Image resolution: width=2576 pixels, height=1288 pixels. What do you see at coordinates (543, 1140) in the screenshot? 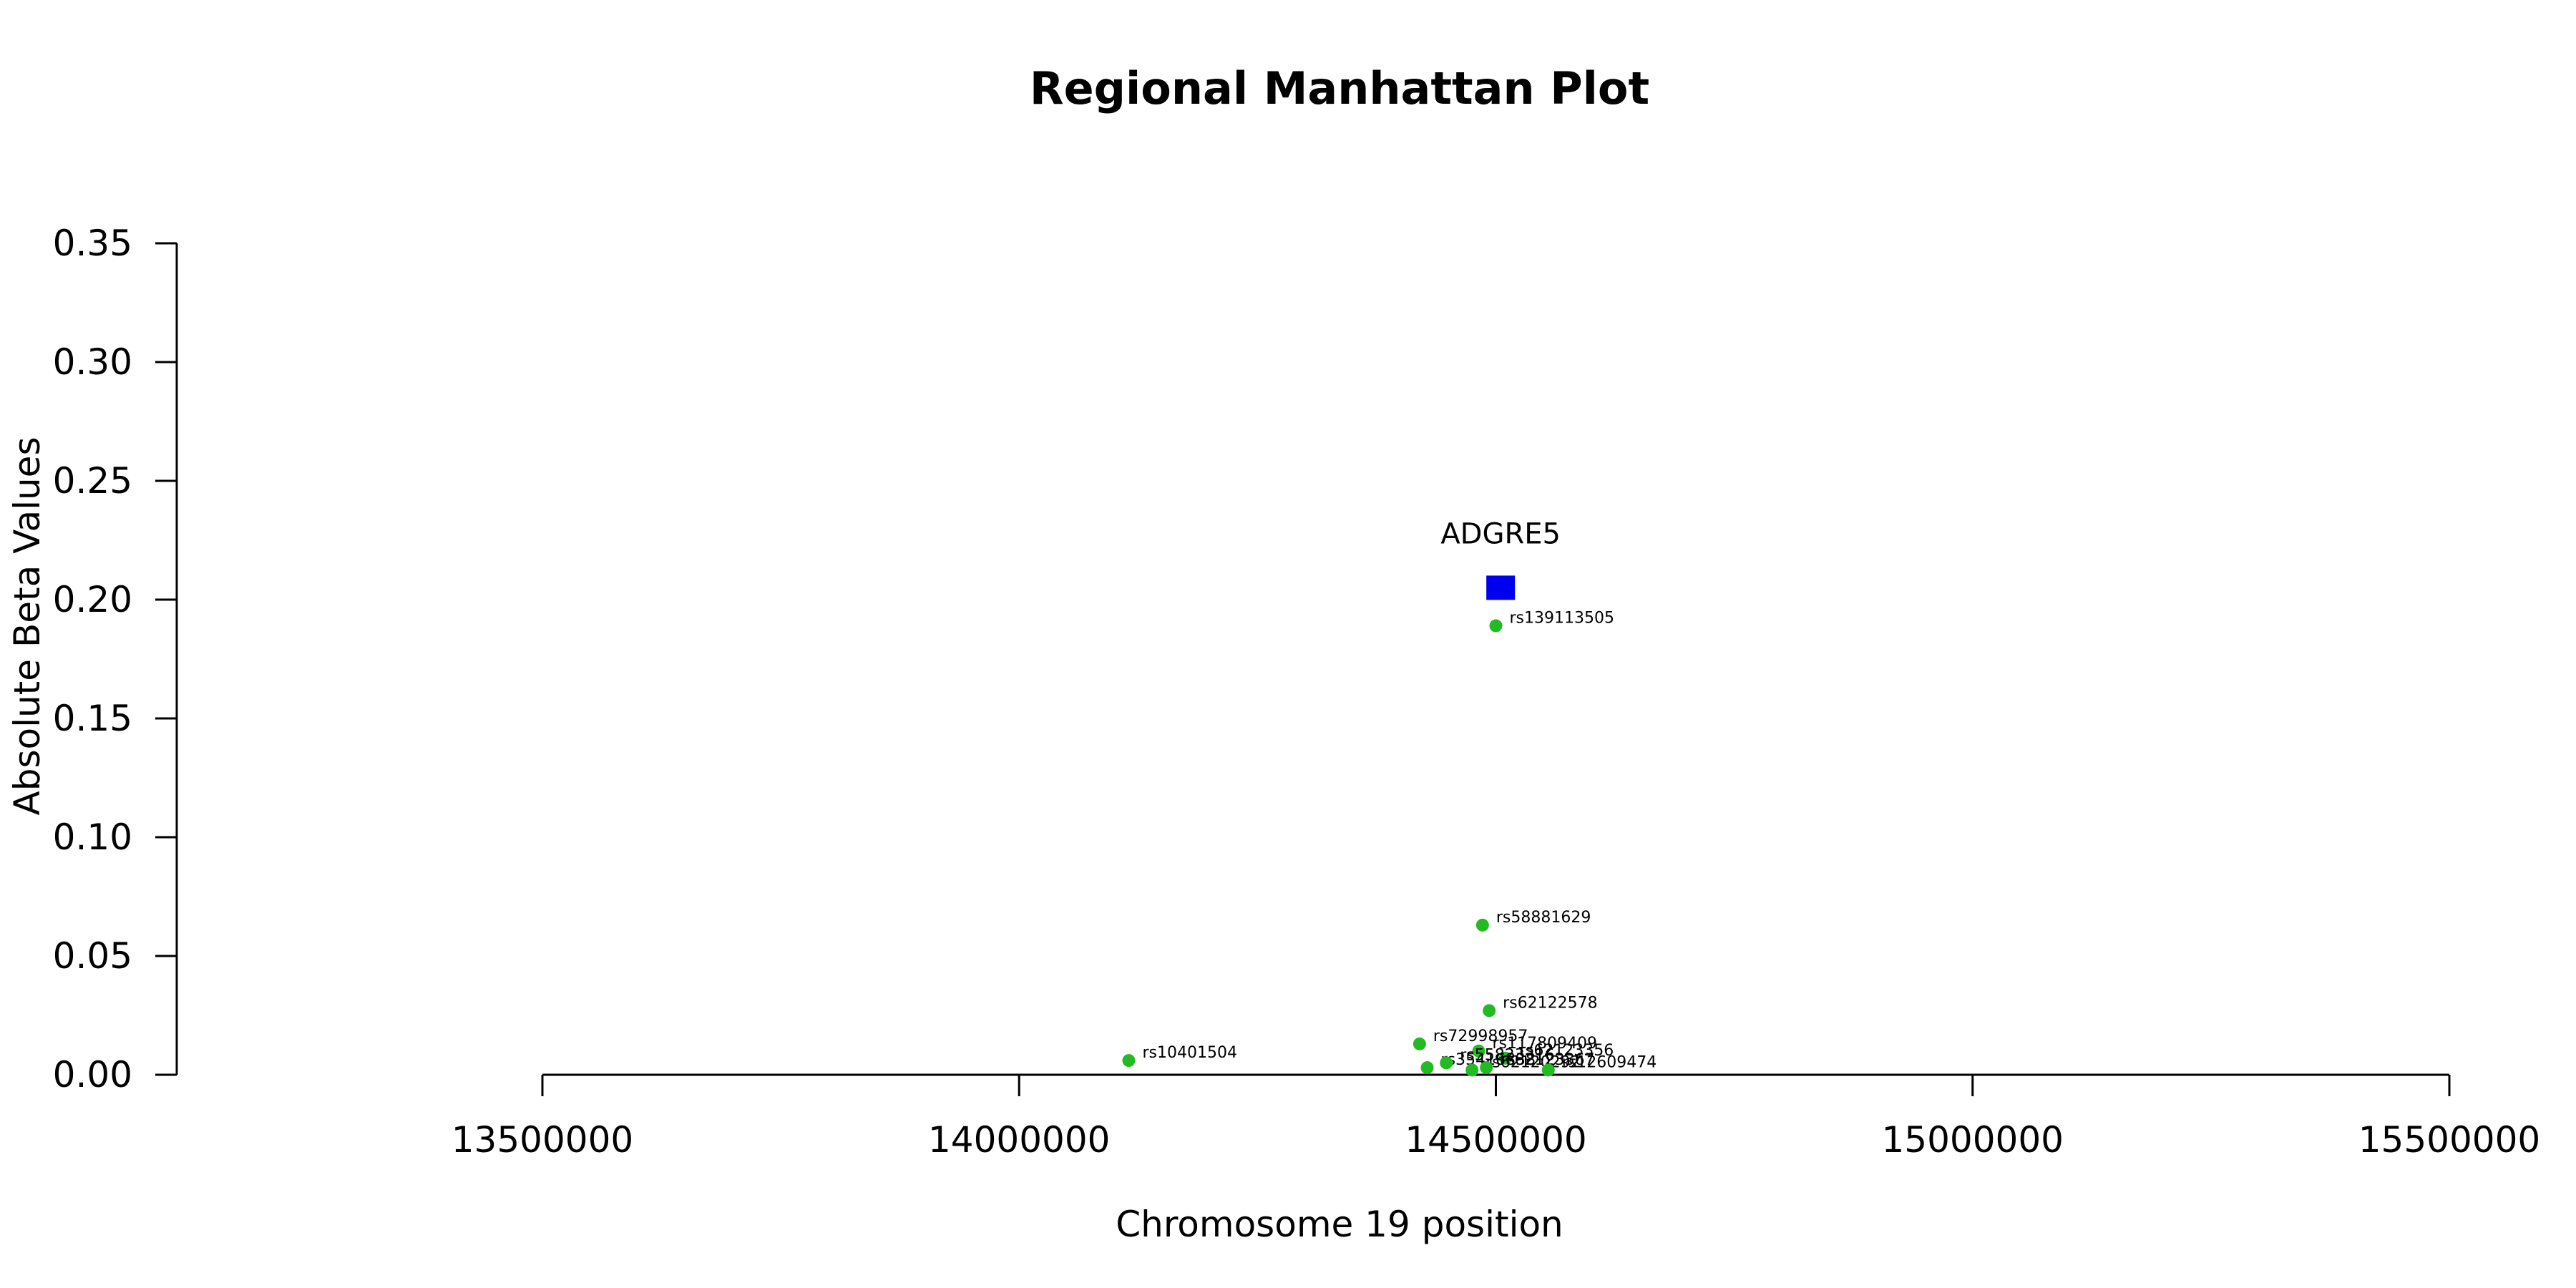
I see `x-tick-label: 13500000` at bounding box center [543, 1140].